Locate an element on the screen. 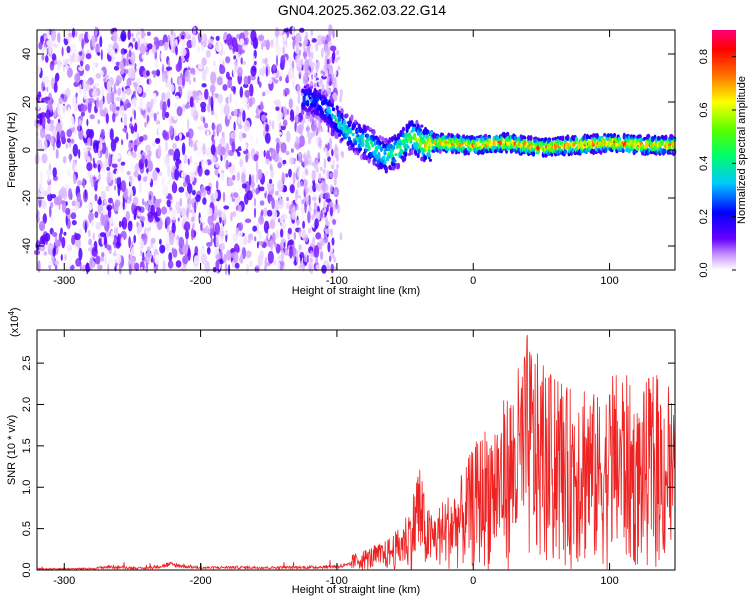  spectrogram-y-tick-label: -20 is located at coordinates (27, 198).